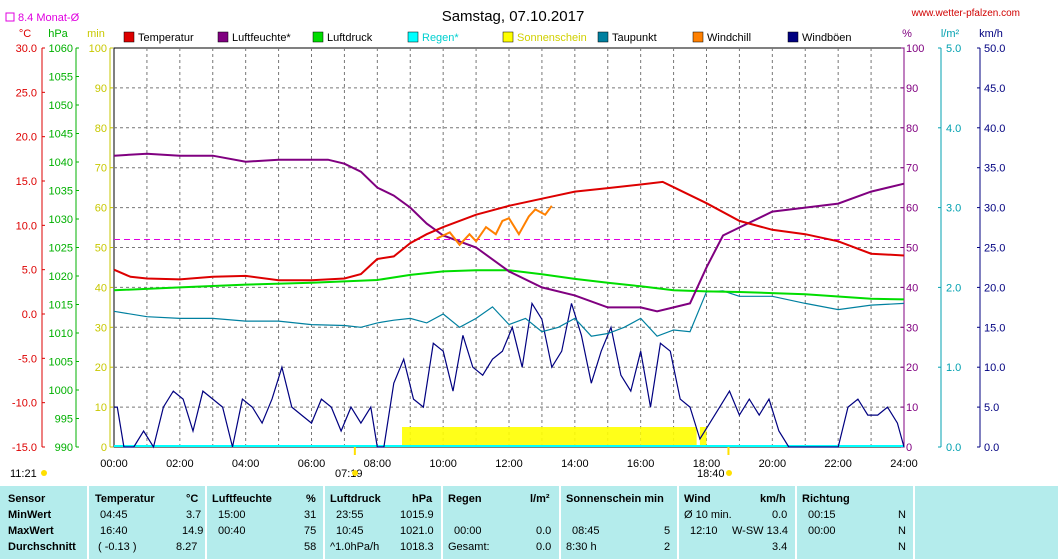 The image size is (1058, 559). What do you see at coordinates (23, 474) in the screenshot?
I see `time-label: 11:21` at bounding box center [23, 474].